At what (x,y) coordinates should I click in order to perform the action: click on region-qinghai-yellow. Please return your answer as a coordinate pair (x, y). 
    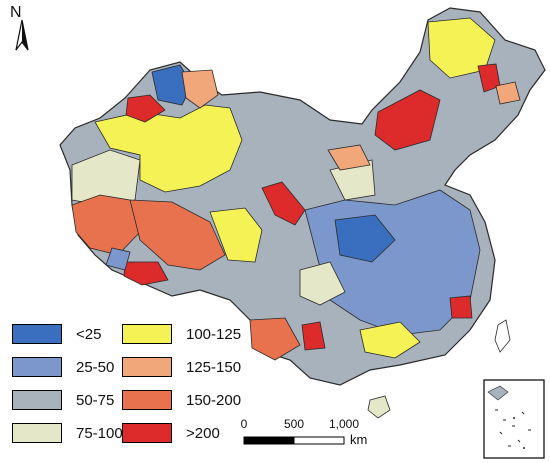
    Looking at the image, I should click on (236, 235).